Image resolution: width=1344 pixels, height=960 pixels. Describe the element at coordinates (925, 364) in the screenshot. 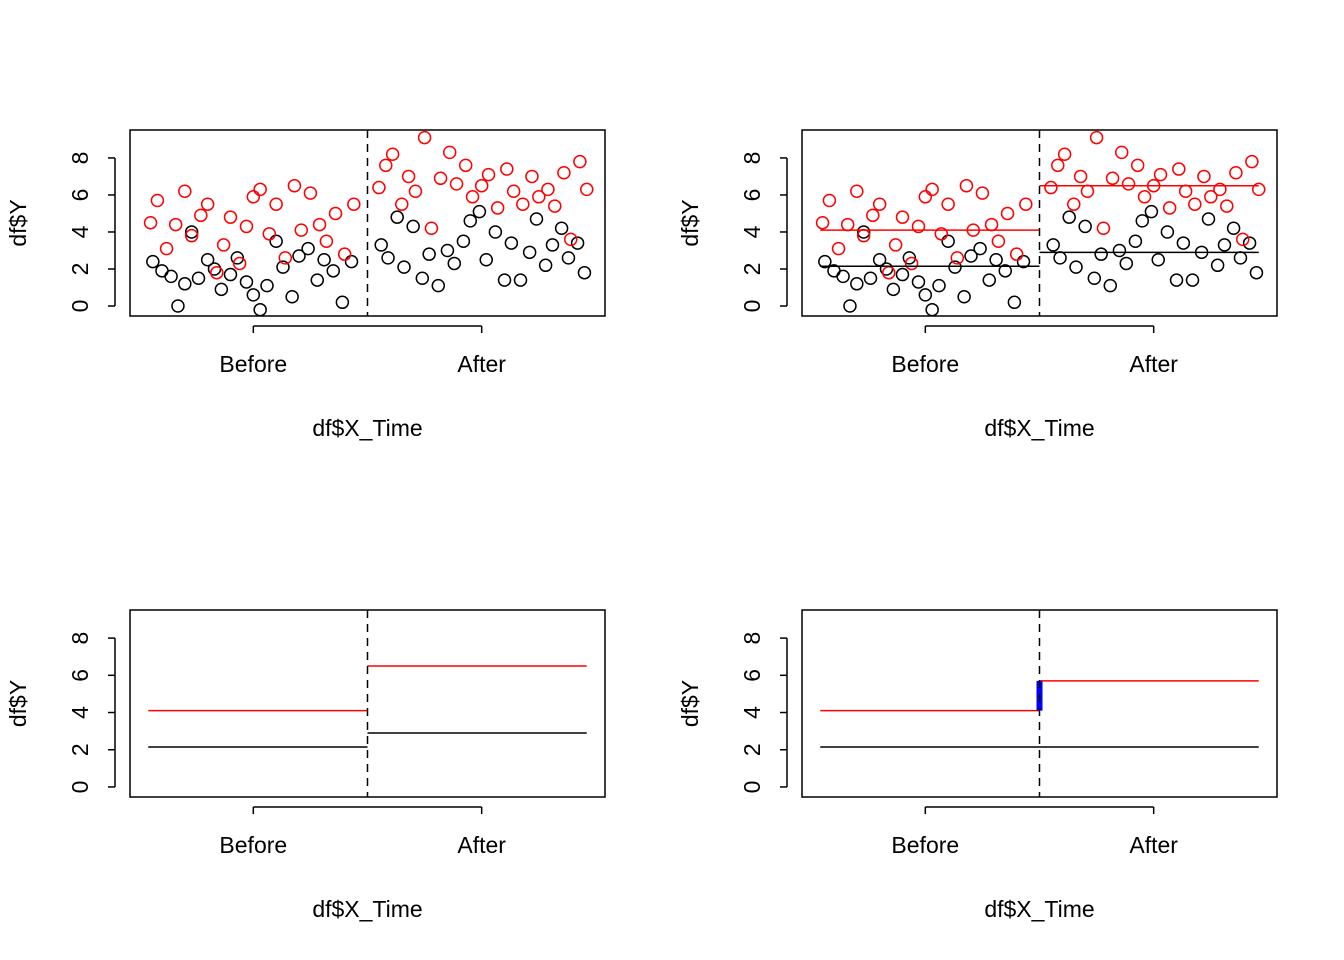

I see `x-tick-label: Before` at that location.